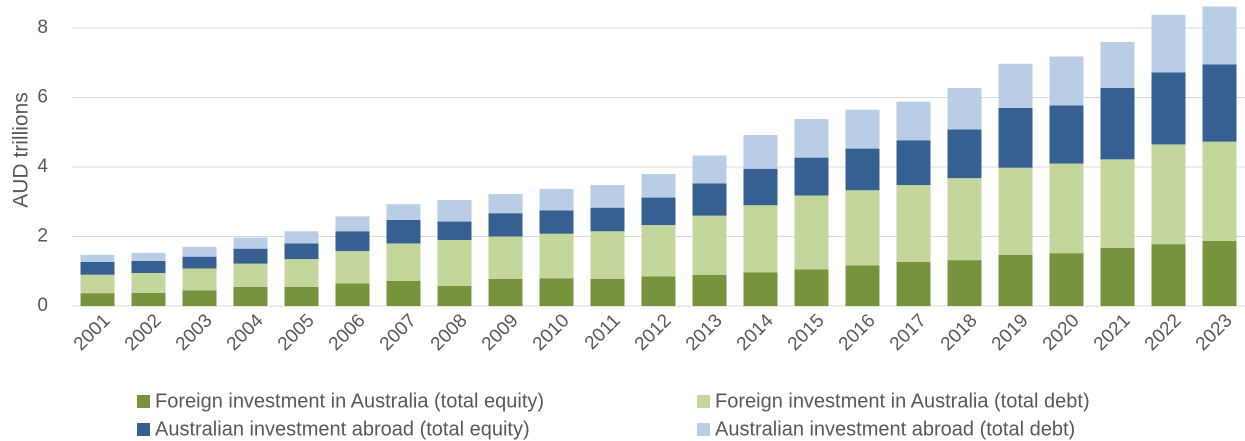  Describe the element at coordinates (92, 332) in the screenshot. I see `x-tick-label: 2001` at that location.